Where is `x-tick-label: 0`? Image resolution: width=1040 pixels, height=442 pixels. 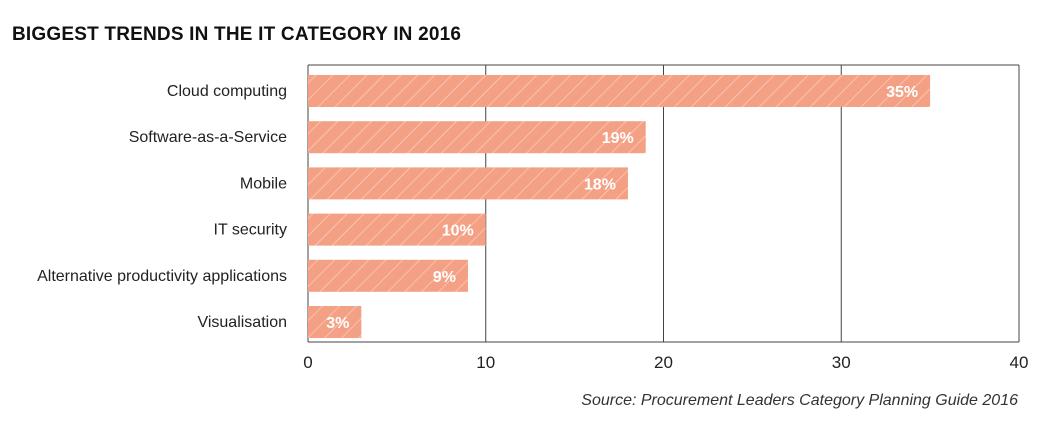 x-tick-label: 0 is located at coordinates (307, 362).